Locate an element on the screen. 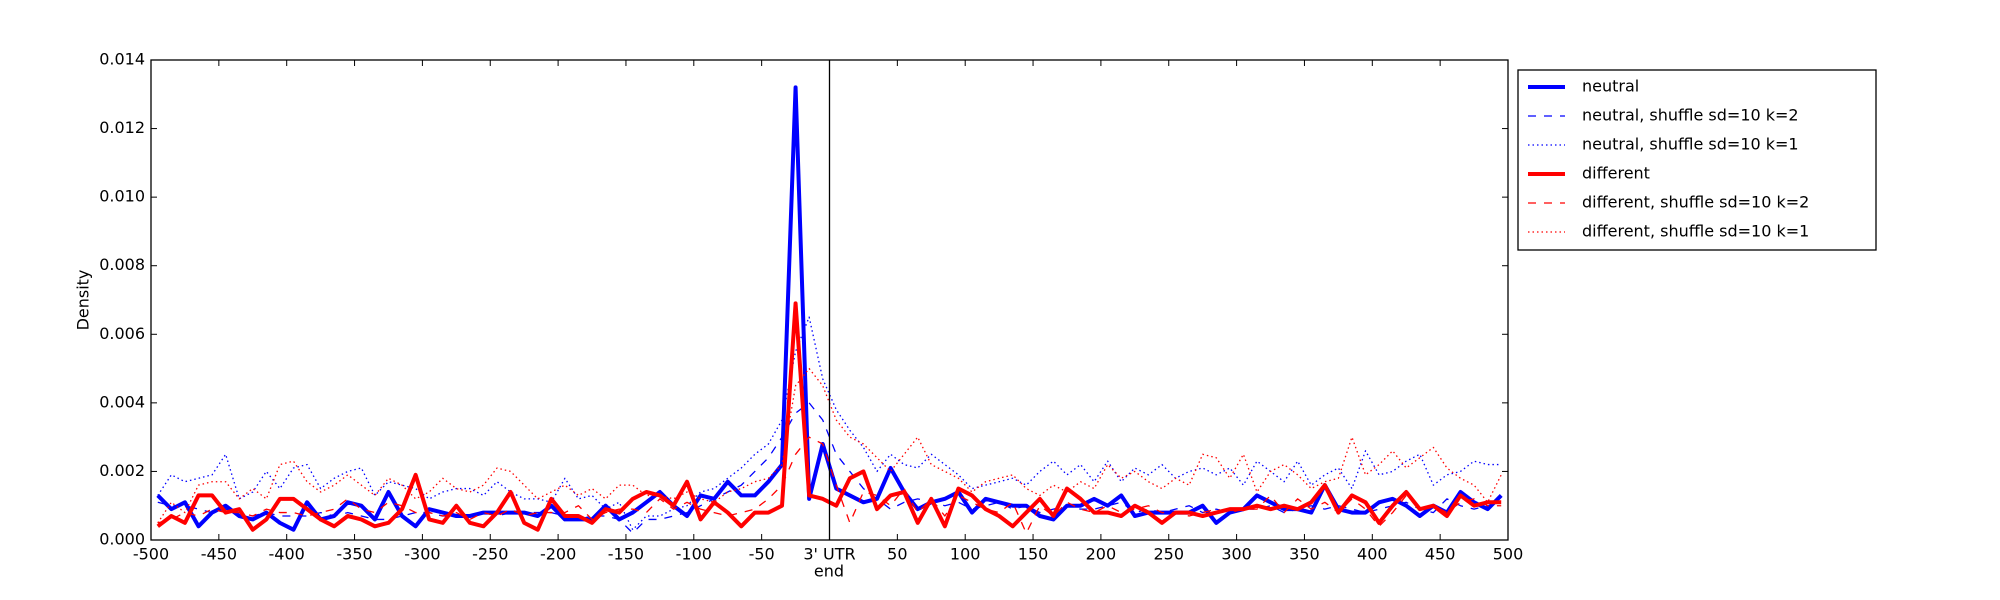 The image size is (2000, 600). x-tick-label: 350 is located at coordinates (1304, 554).